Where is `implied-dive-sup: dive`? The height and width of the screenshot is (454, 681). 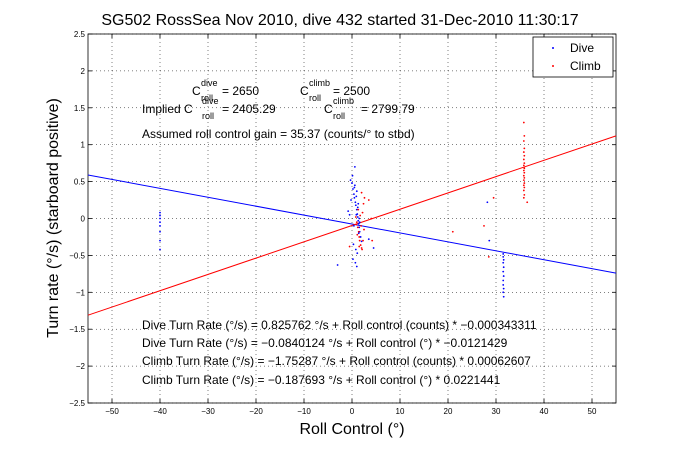
implied-dive-sup: dive is located at coordinates (210, 101).